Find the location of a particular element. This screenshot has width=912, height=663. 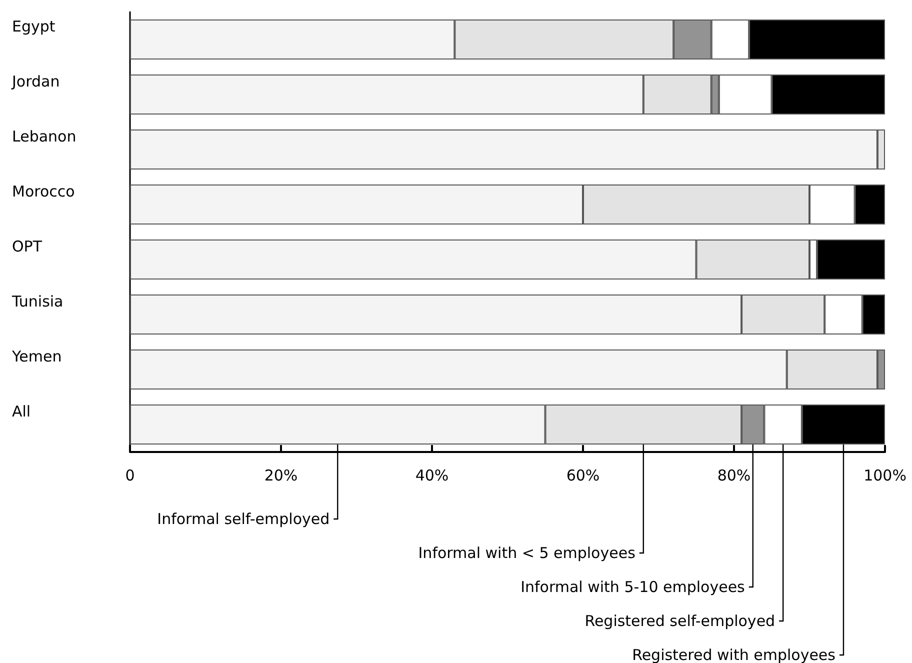

y-tick-label: Morocco is located at coordinates (43, 191).